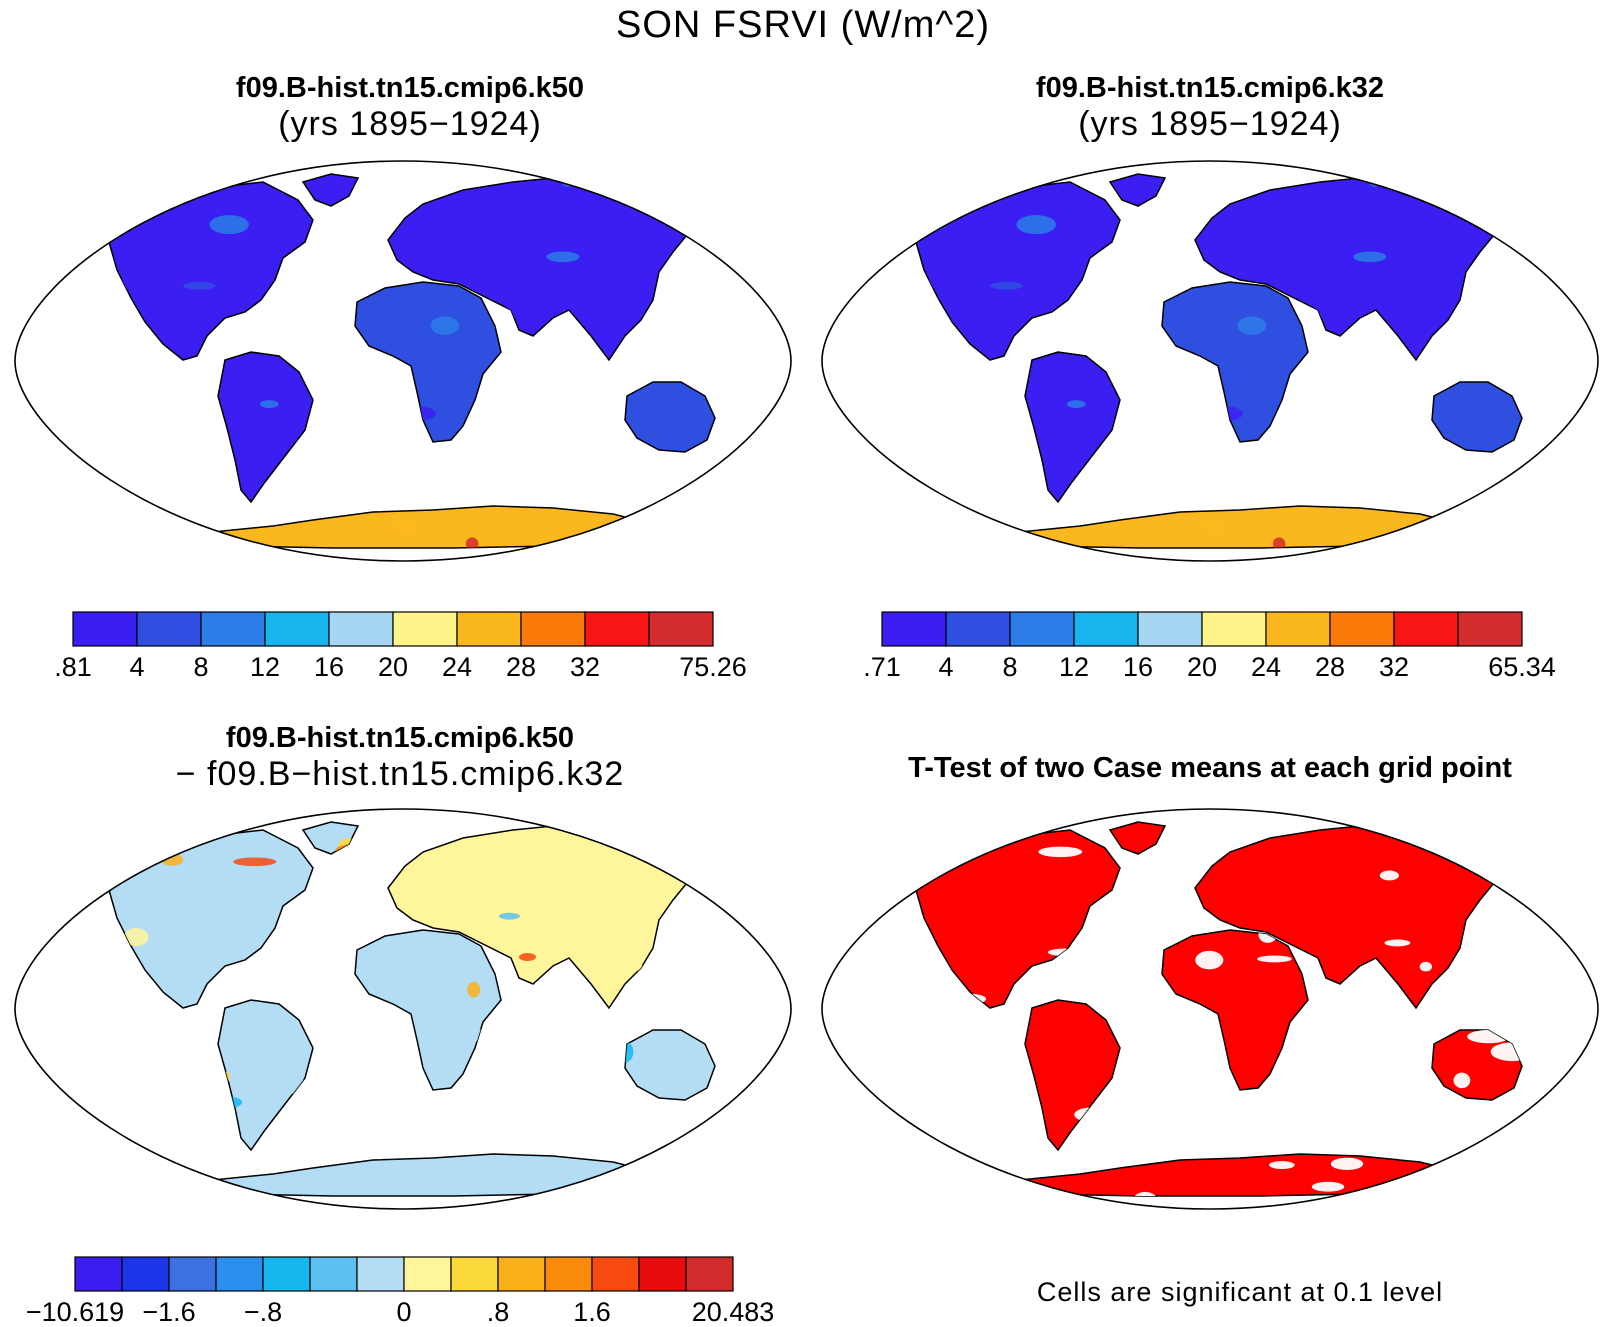 This screenshot has height=1327, width=1606. I want to click on colorbar-case2-label: 12, so click(1074, 667).